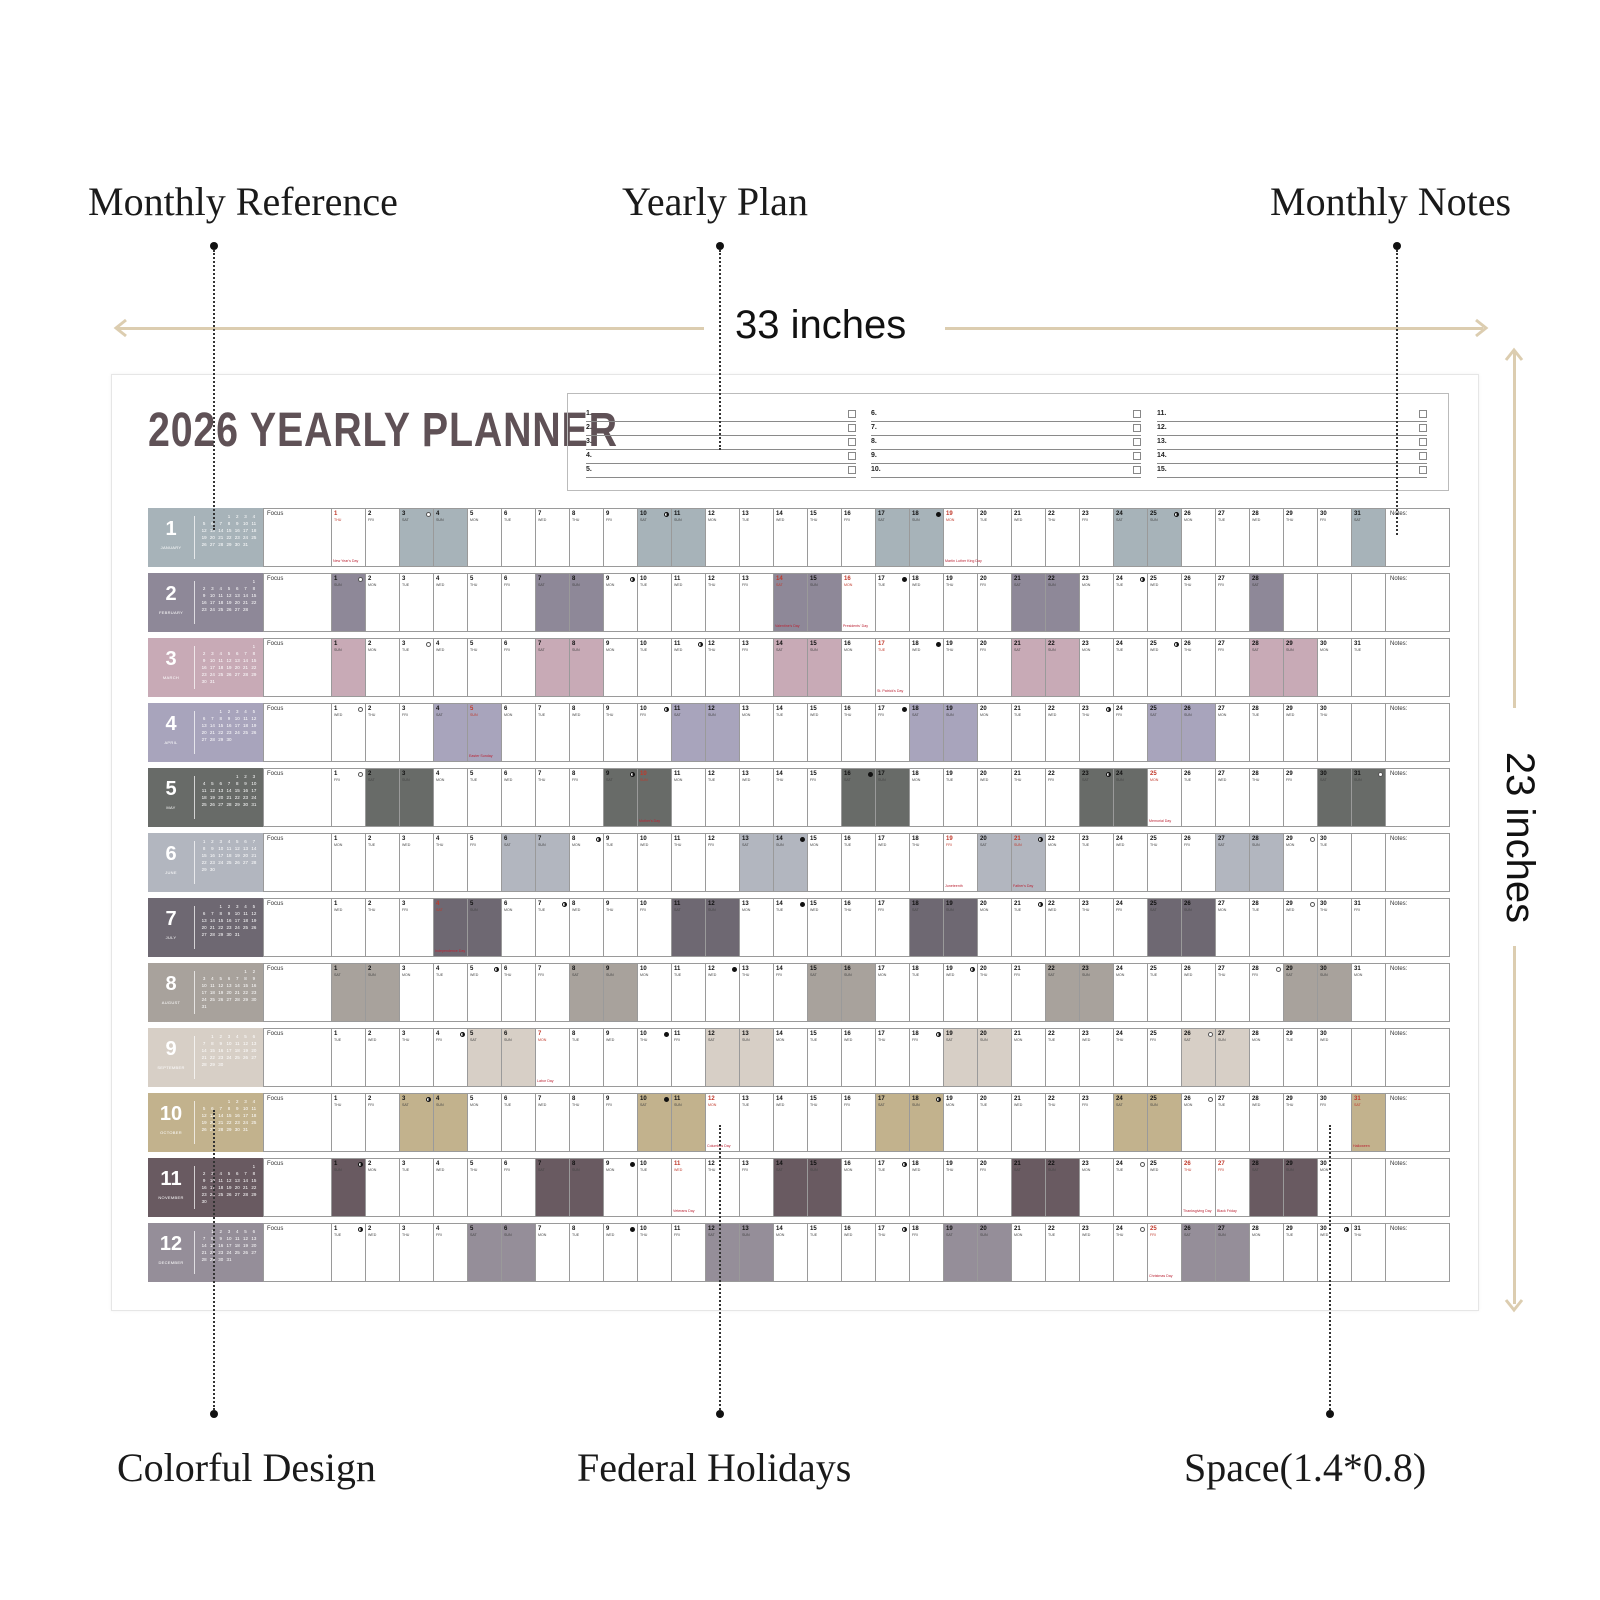 The image size is (1600, 1600). I want to click on day-cell: 25 SUN, so click(1165, 537).